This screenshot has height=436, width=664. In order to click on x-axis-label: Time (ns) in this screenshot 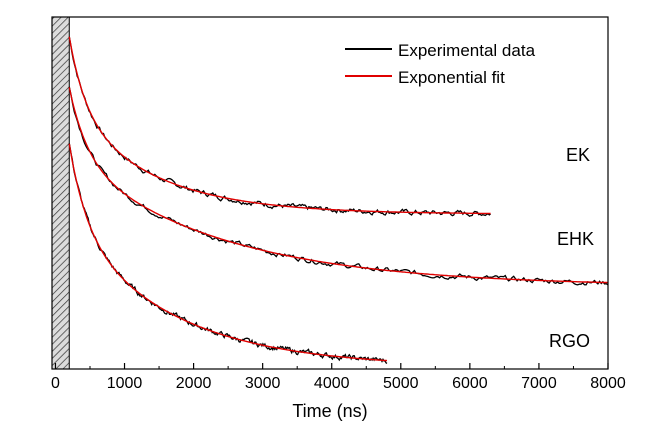, I will do `click(329, 411)`.